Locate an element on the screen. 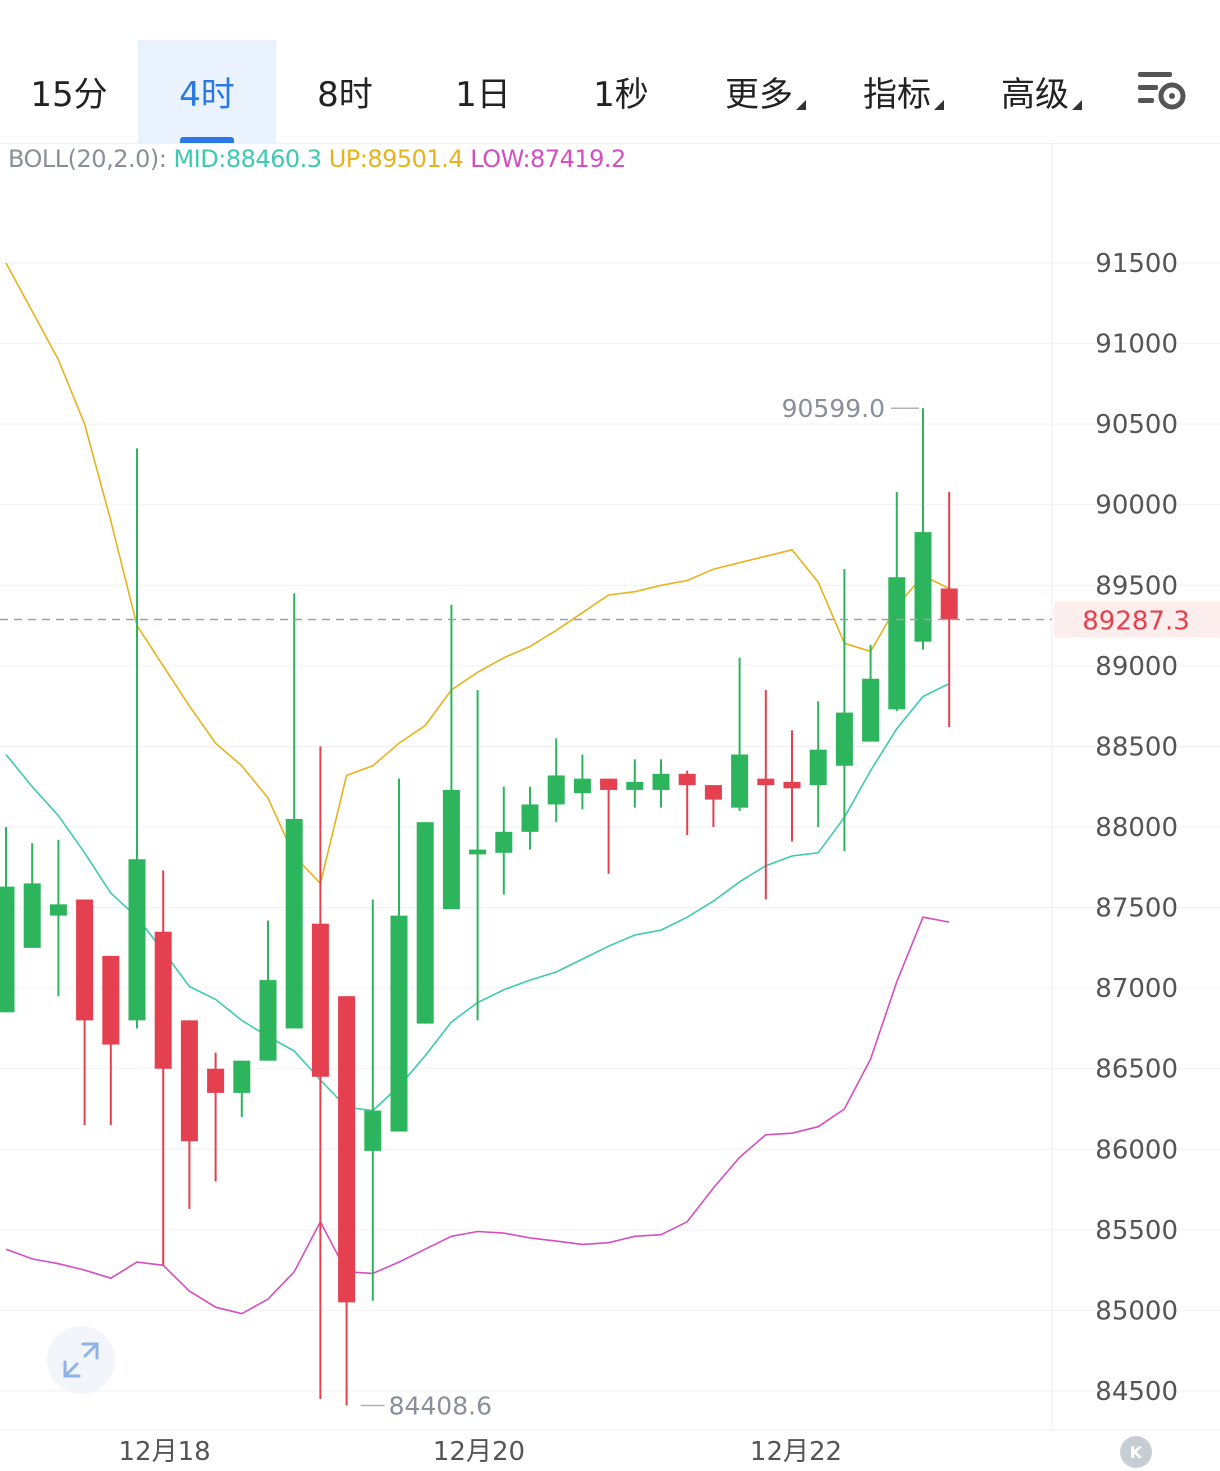 Image resolution: width=1220 pixels, height=1471 pixels. chart-settings-icon is located at coordinates (1162, 91).